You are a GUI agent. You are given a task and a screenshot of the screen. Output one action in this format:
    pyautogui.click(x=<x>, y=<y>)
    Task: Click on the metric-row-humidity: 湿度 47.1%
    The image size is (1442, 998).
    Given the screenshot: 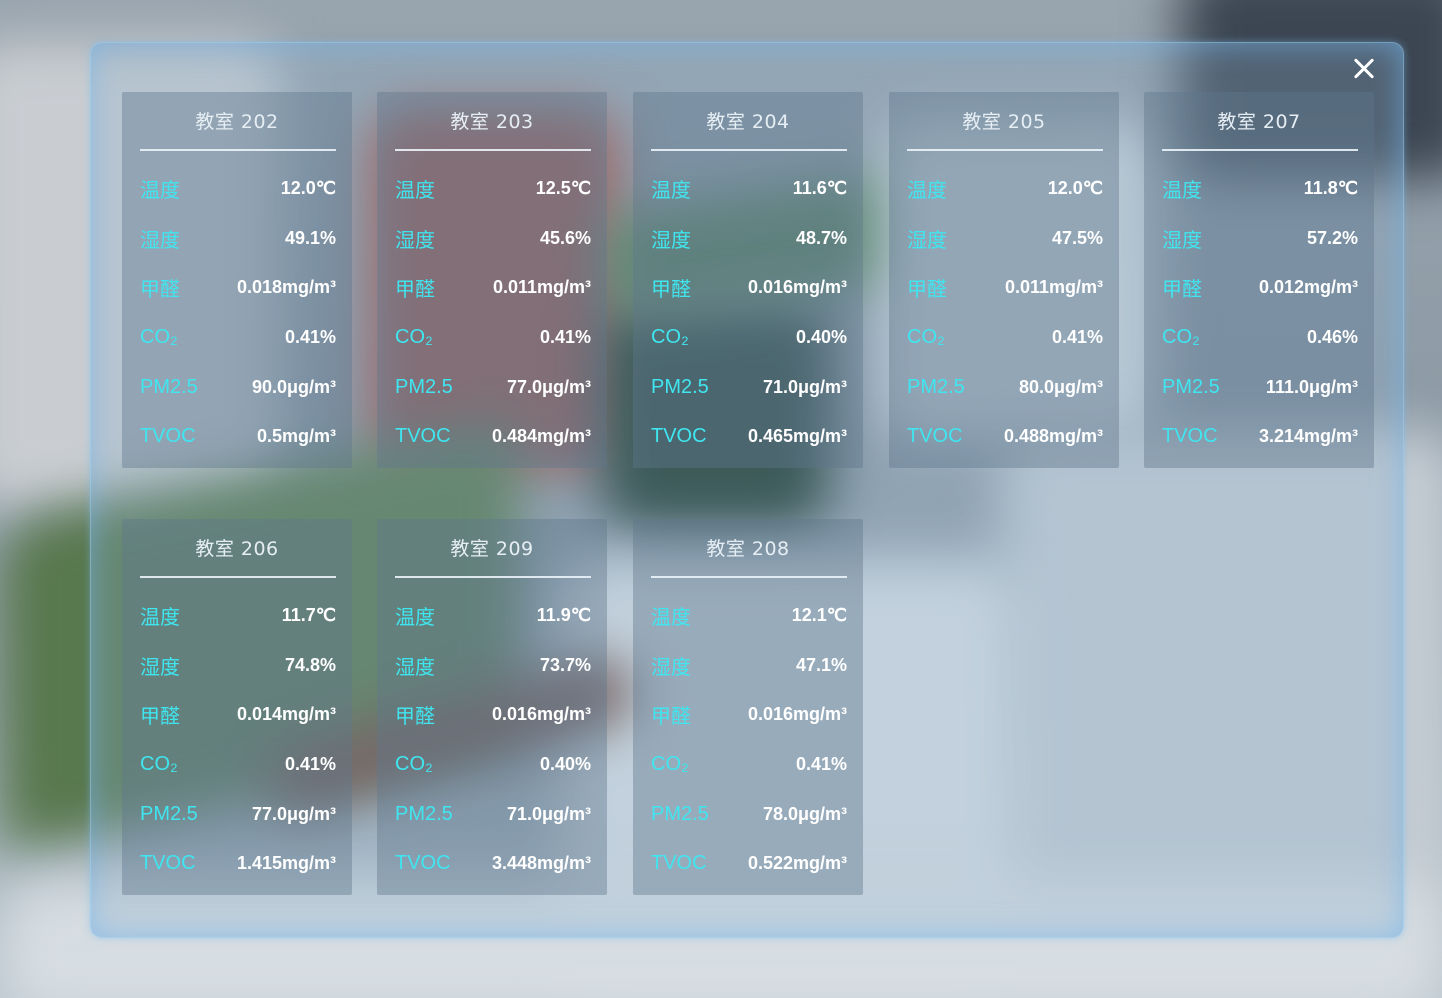 What is the action you would take?
    pyautogui.click(x=749, y=666)
    